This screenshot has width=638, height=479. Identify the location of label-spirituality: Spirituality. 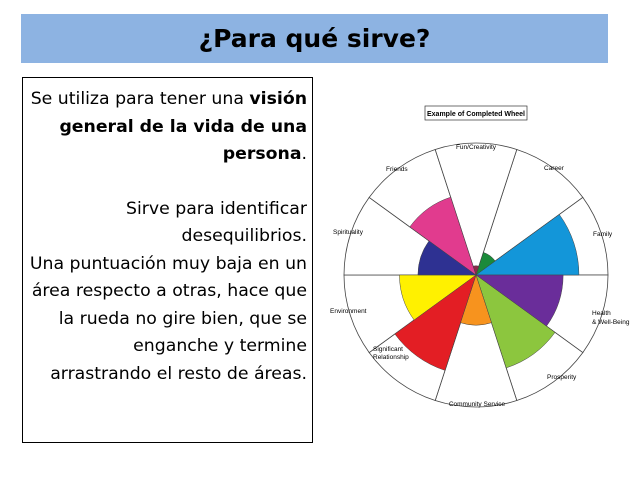
(348, 232).